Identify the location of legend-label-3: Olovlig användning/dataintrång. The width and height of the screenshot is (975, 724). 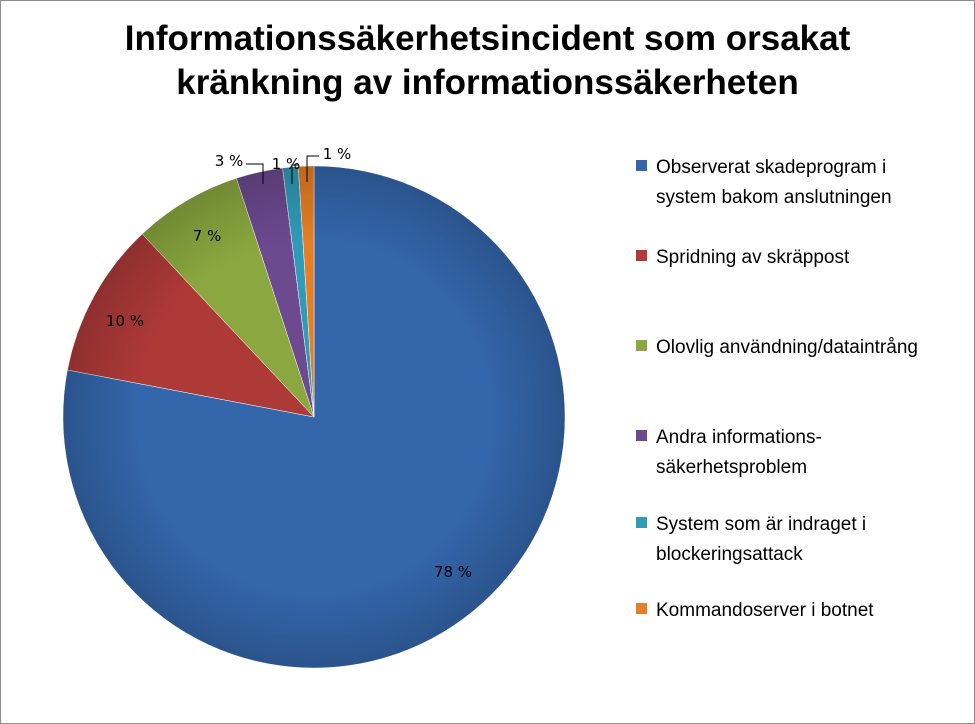
(806, 348).